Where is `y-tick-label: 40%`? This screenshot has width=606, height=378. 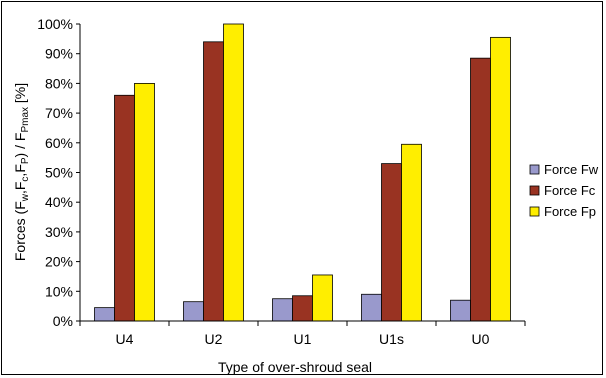
y-tick-label: 40% is located at coordinates (59, 202).